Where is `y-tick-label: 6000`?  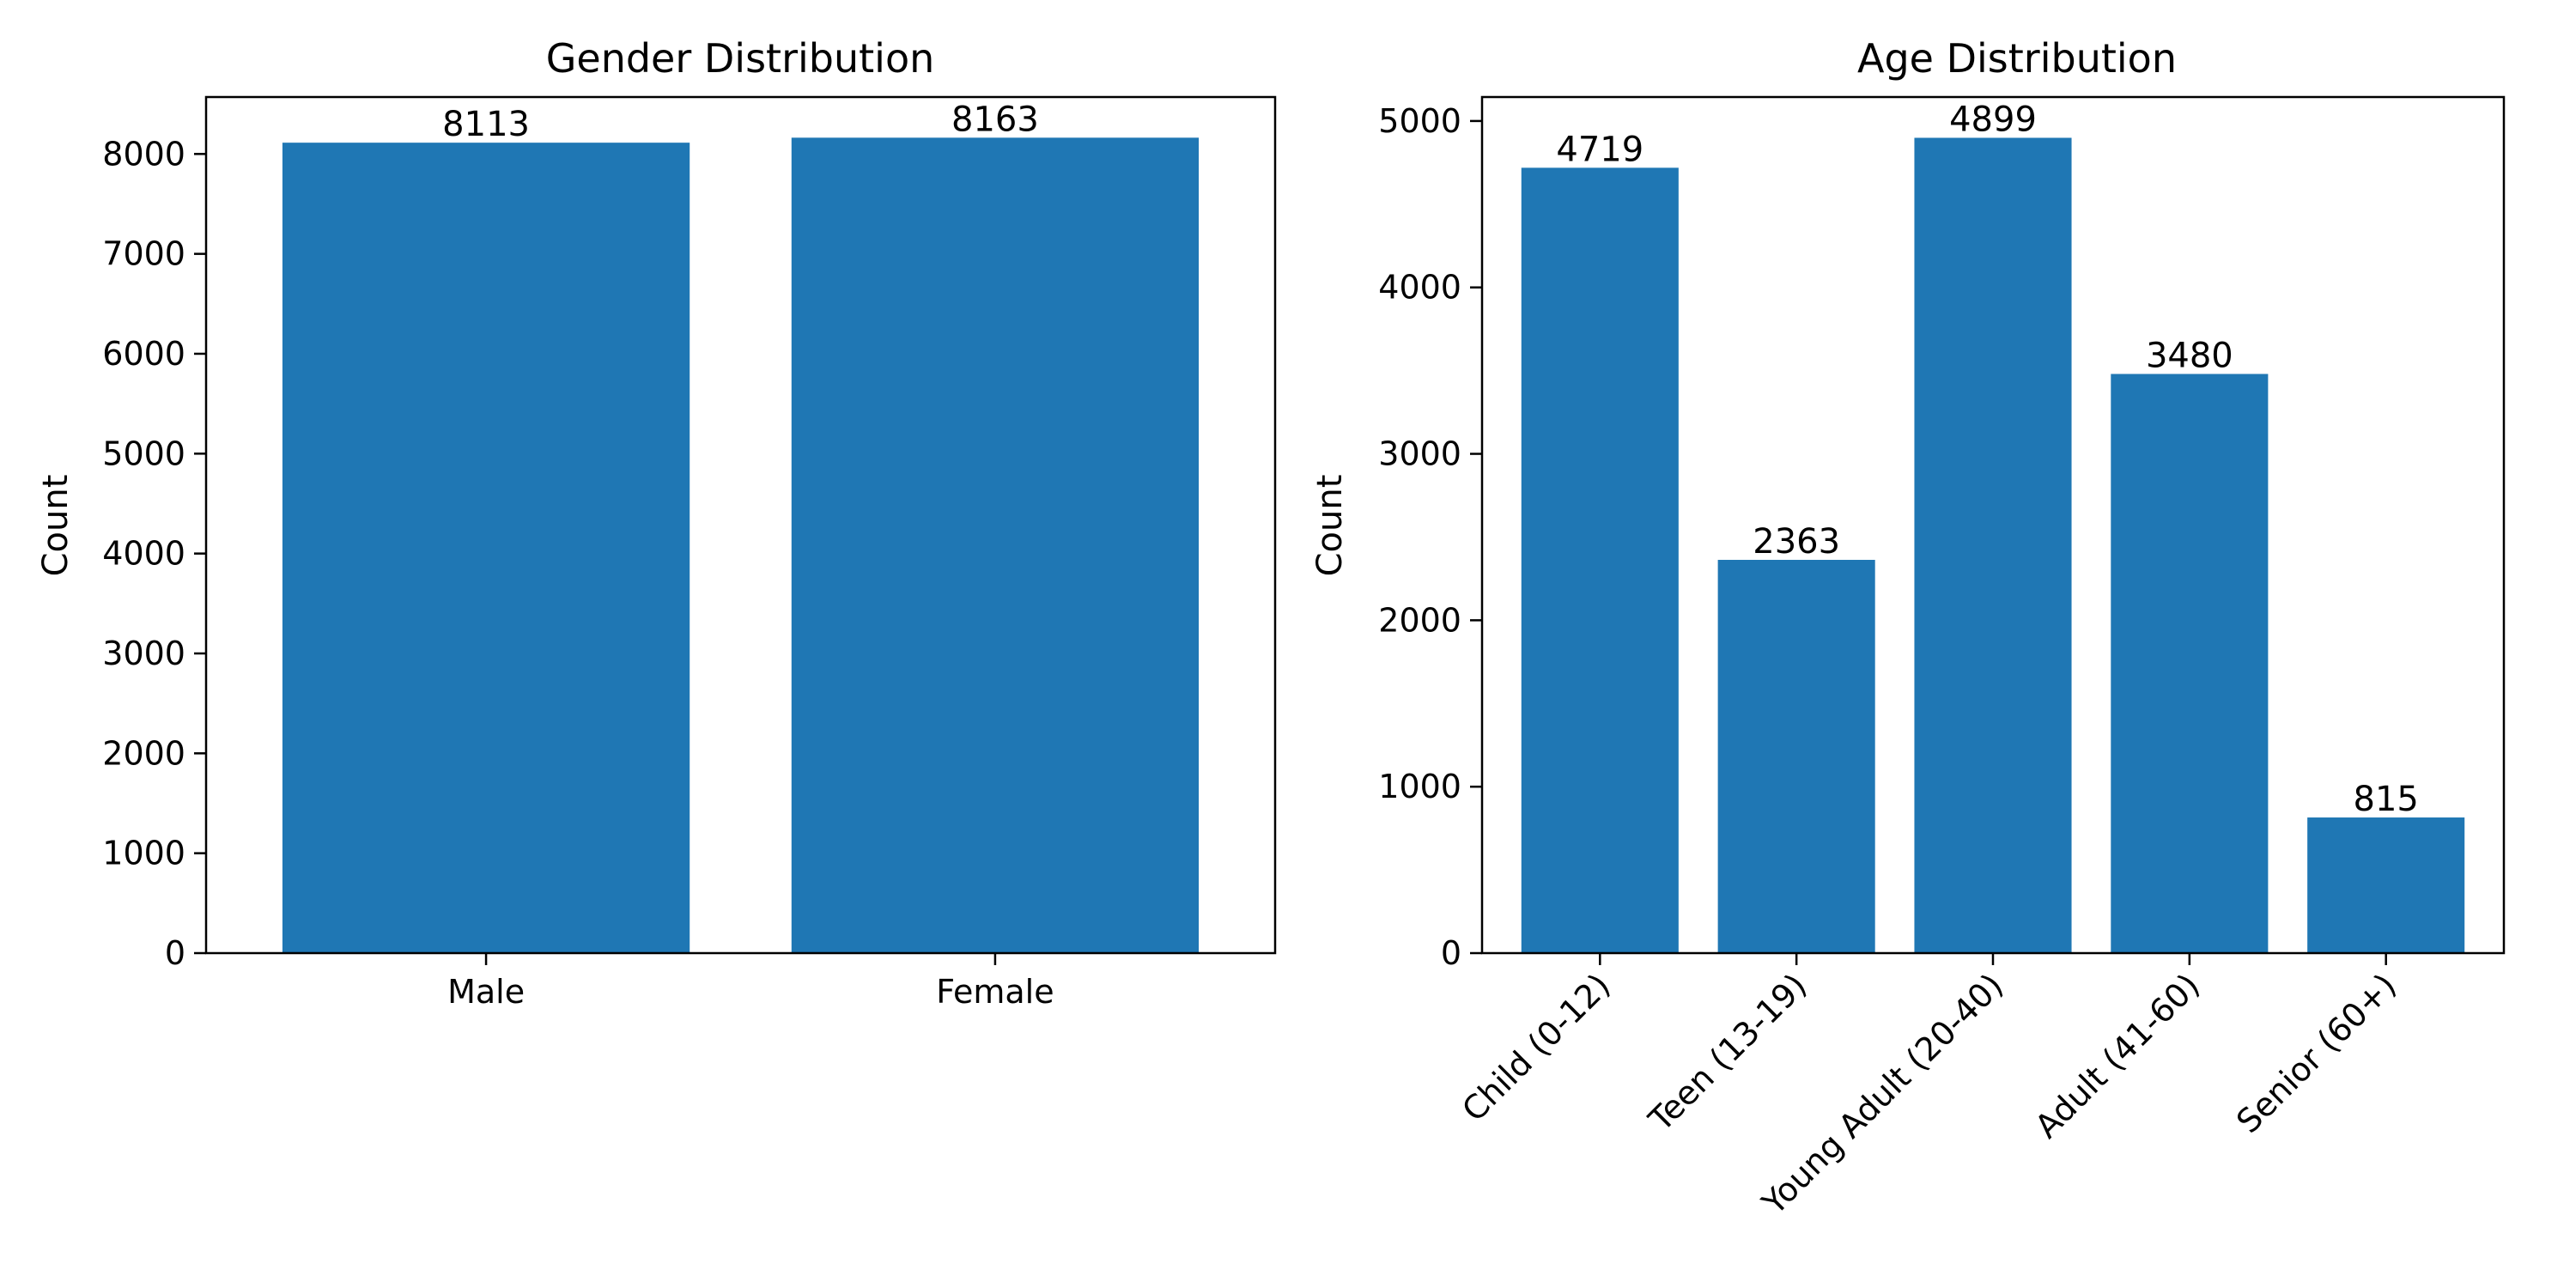 y-tick-label: 6000 is located at coordinates (143, 354).